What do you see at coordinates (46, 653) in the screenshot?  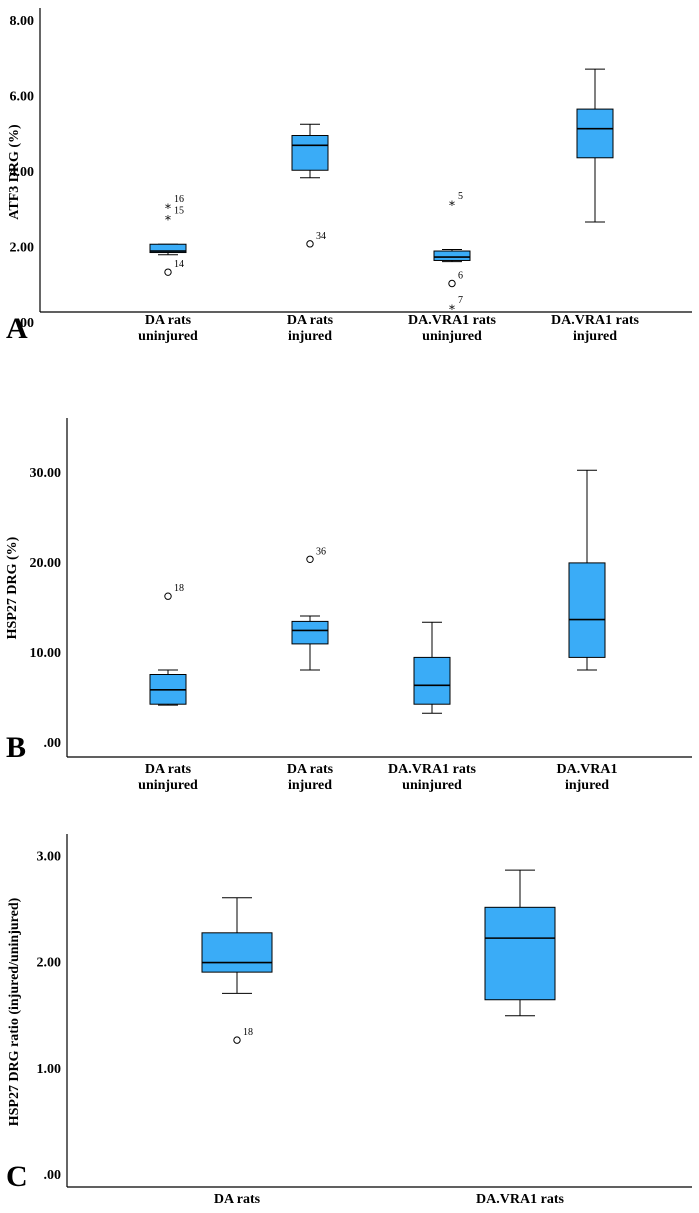 I see `y-tick-label: 10.00` at bounding box center [46, 653].